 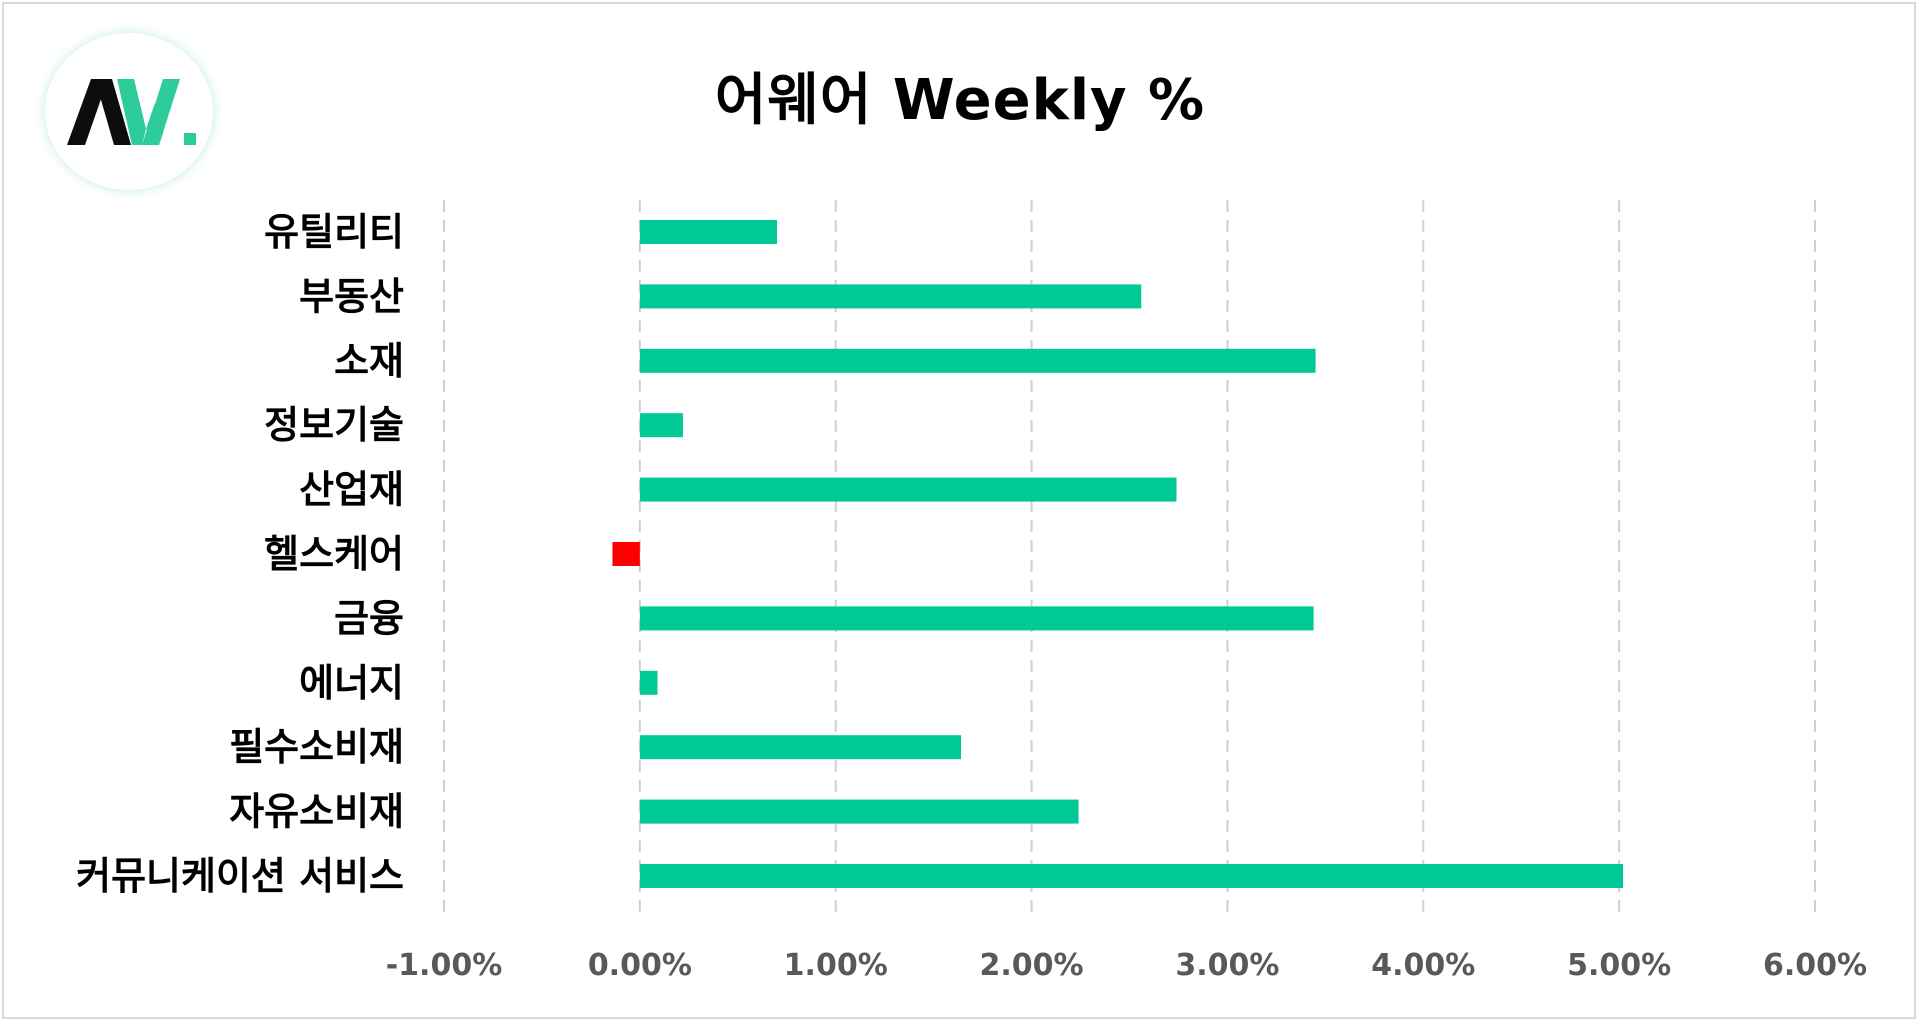 I want to click on category-label: 헬스케어, so click(x=334, y=554).